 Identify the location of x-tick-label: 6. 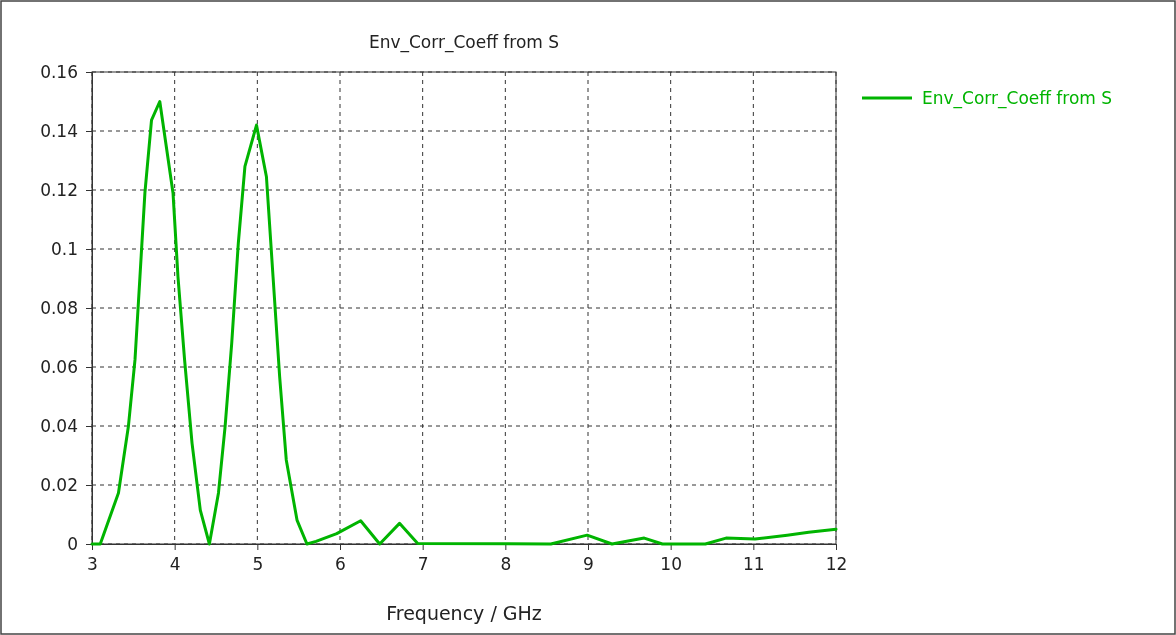
(340, 564).